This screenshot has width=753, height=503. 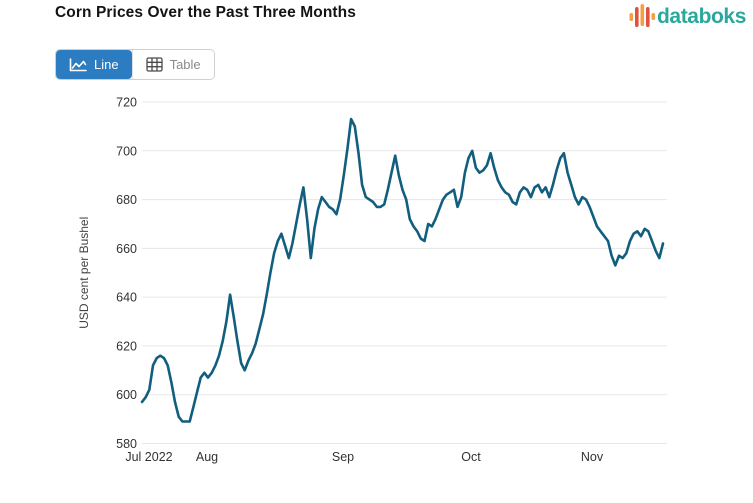 I want to click on y-tick-label: 660, so click(x=126, y=249).